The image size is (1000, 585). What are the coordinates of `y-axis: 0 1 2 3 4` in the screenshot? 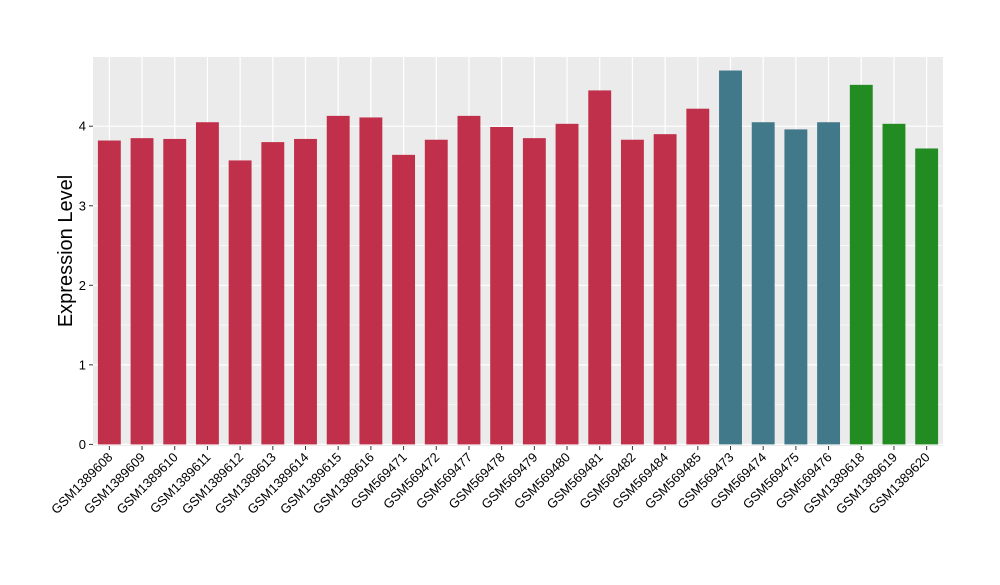 It's located at (86, 285).